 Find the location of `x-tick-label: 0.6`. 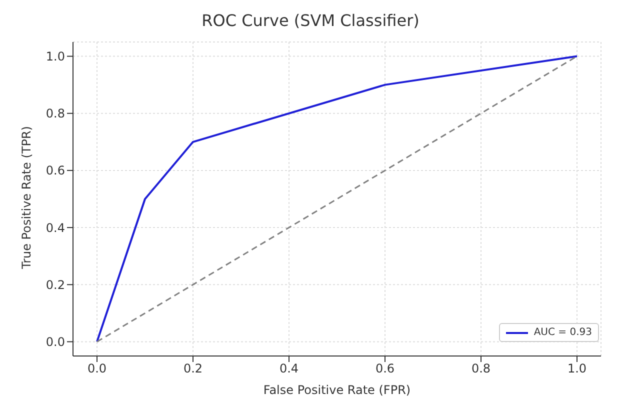

x-tick-label: 0.6 is located at coordinates (385, 369).